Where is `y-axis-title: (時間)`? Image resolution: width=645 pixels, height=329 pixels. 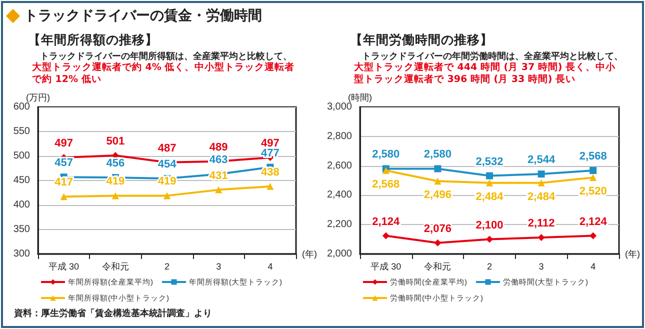
y-axis-title: (時間) is located at coordinates (360, 97).